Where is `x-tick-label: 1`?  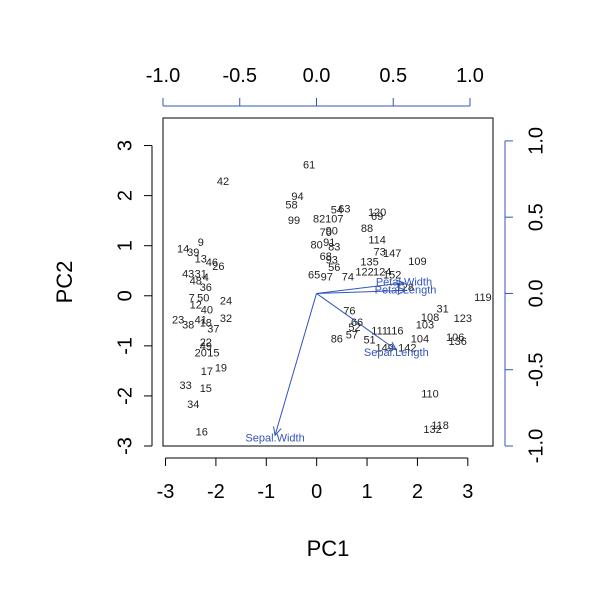
x-tick-label: 1 is located at coordinates (366, 492).